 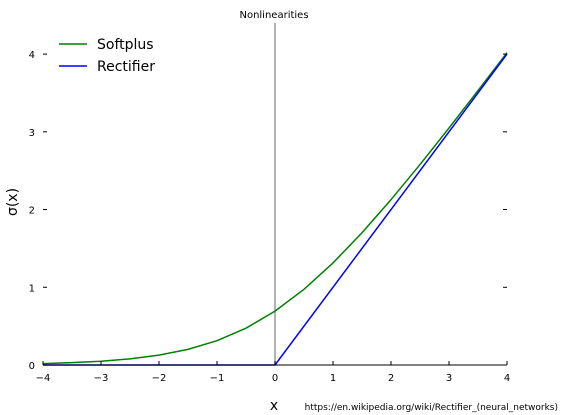 I want to click on x-tick-label: −2, so click(x=159, y=378).